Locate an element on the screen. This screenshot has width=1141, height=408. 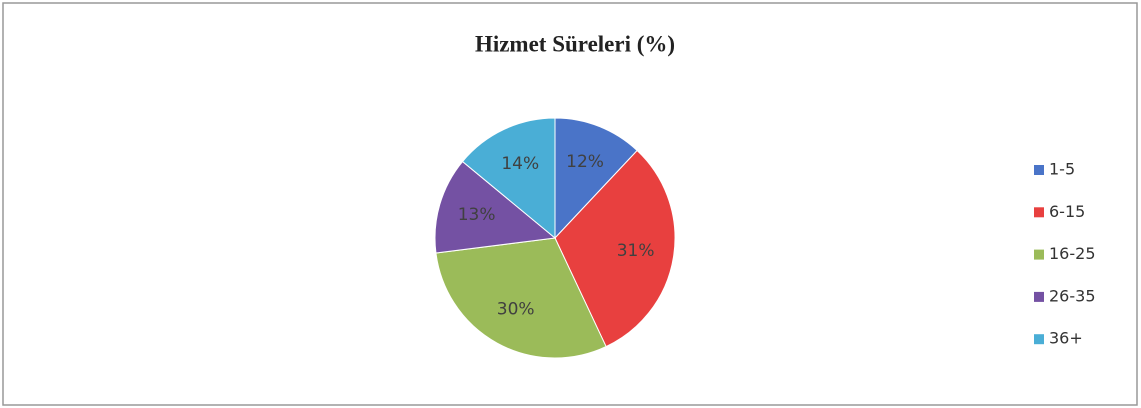
data-label: 12% is located at coordinates (585, 162).